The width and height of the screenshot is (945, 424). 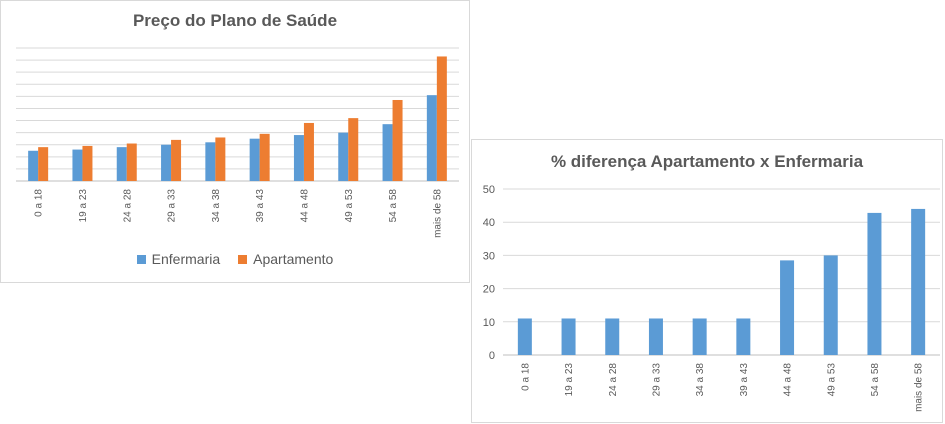 What do you see at coordinates (492, 356) in the screenshot?
I see `y-tick-label: 0` at bounding box center [492, 356].